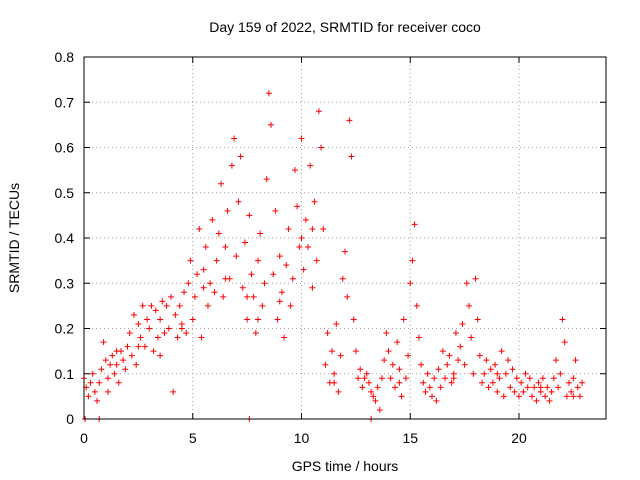  I want to click on y-tick-label: 0.4, so click(65, 238).